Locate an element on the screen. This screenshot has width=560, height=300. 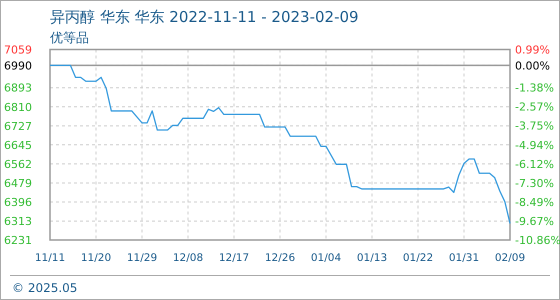
y-tick-label: 6990 is located at coordinates (18, 65).